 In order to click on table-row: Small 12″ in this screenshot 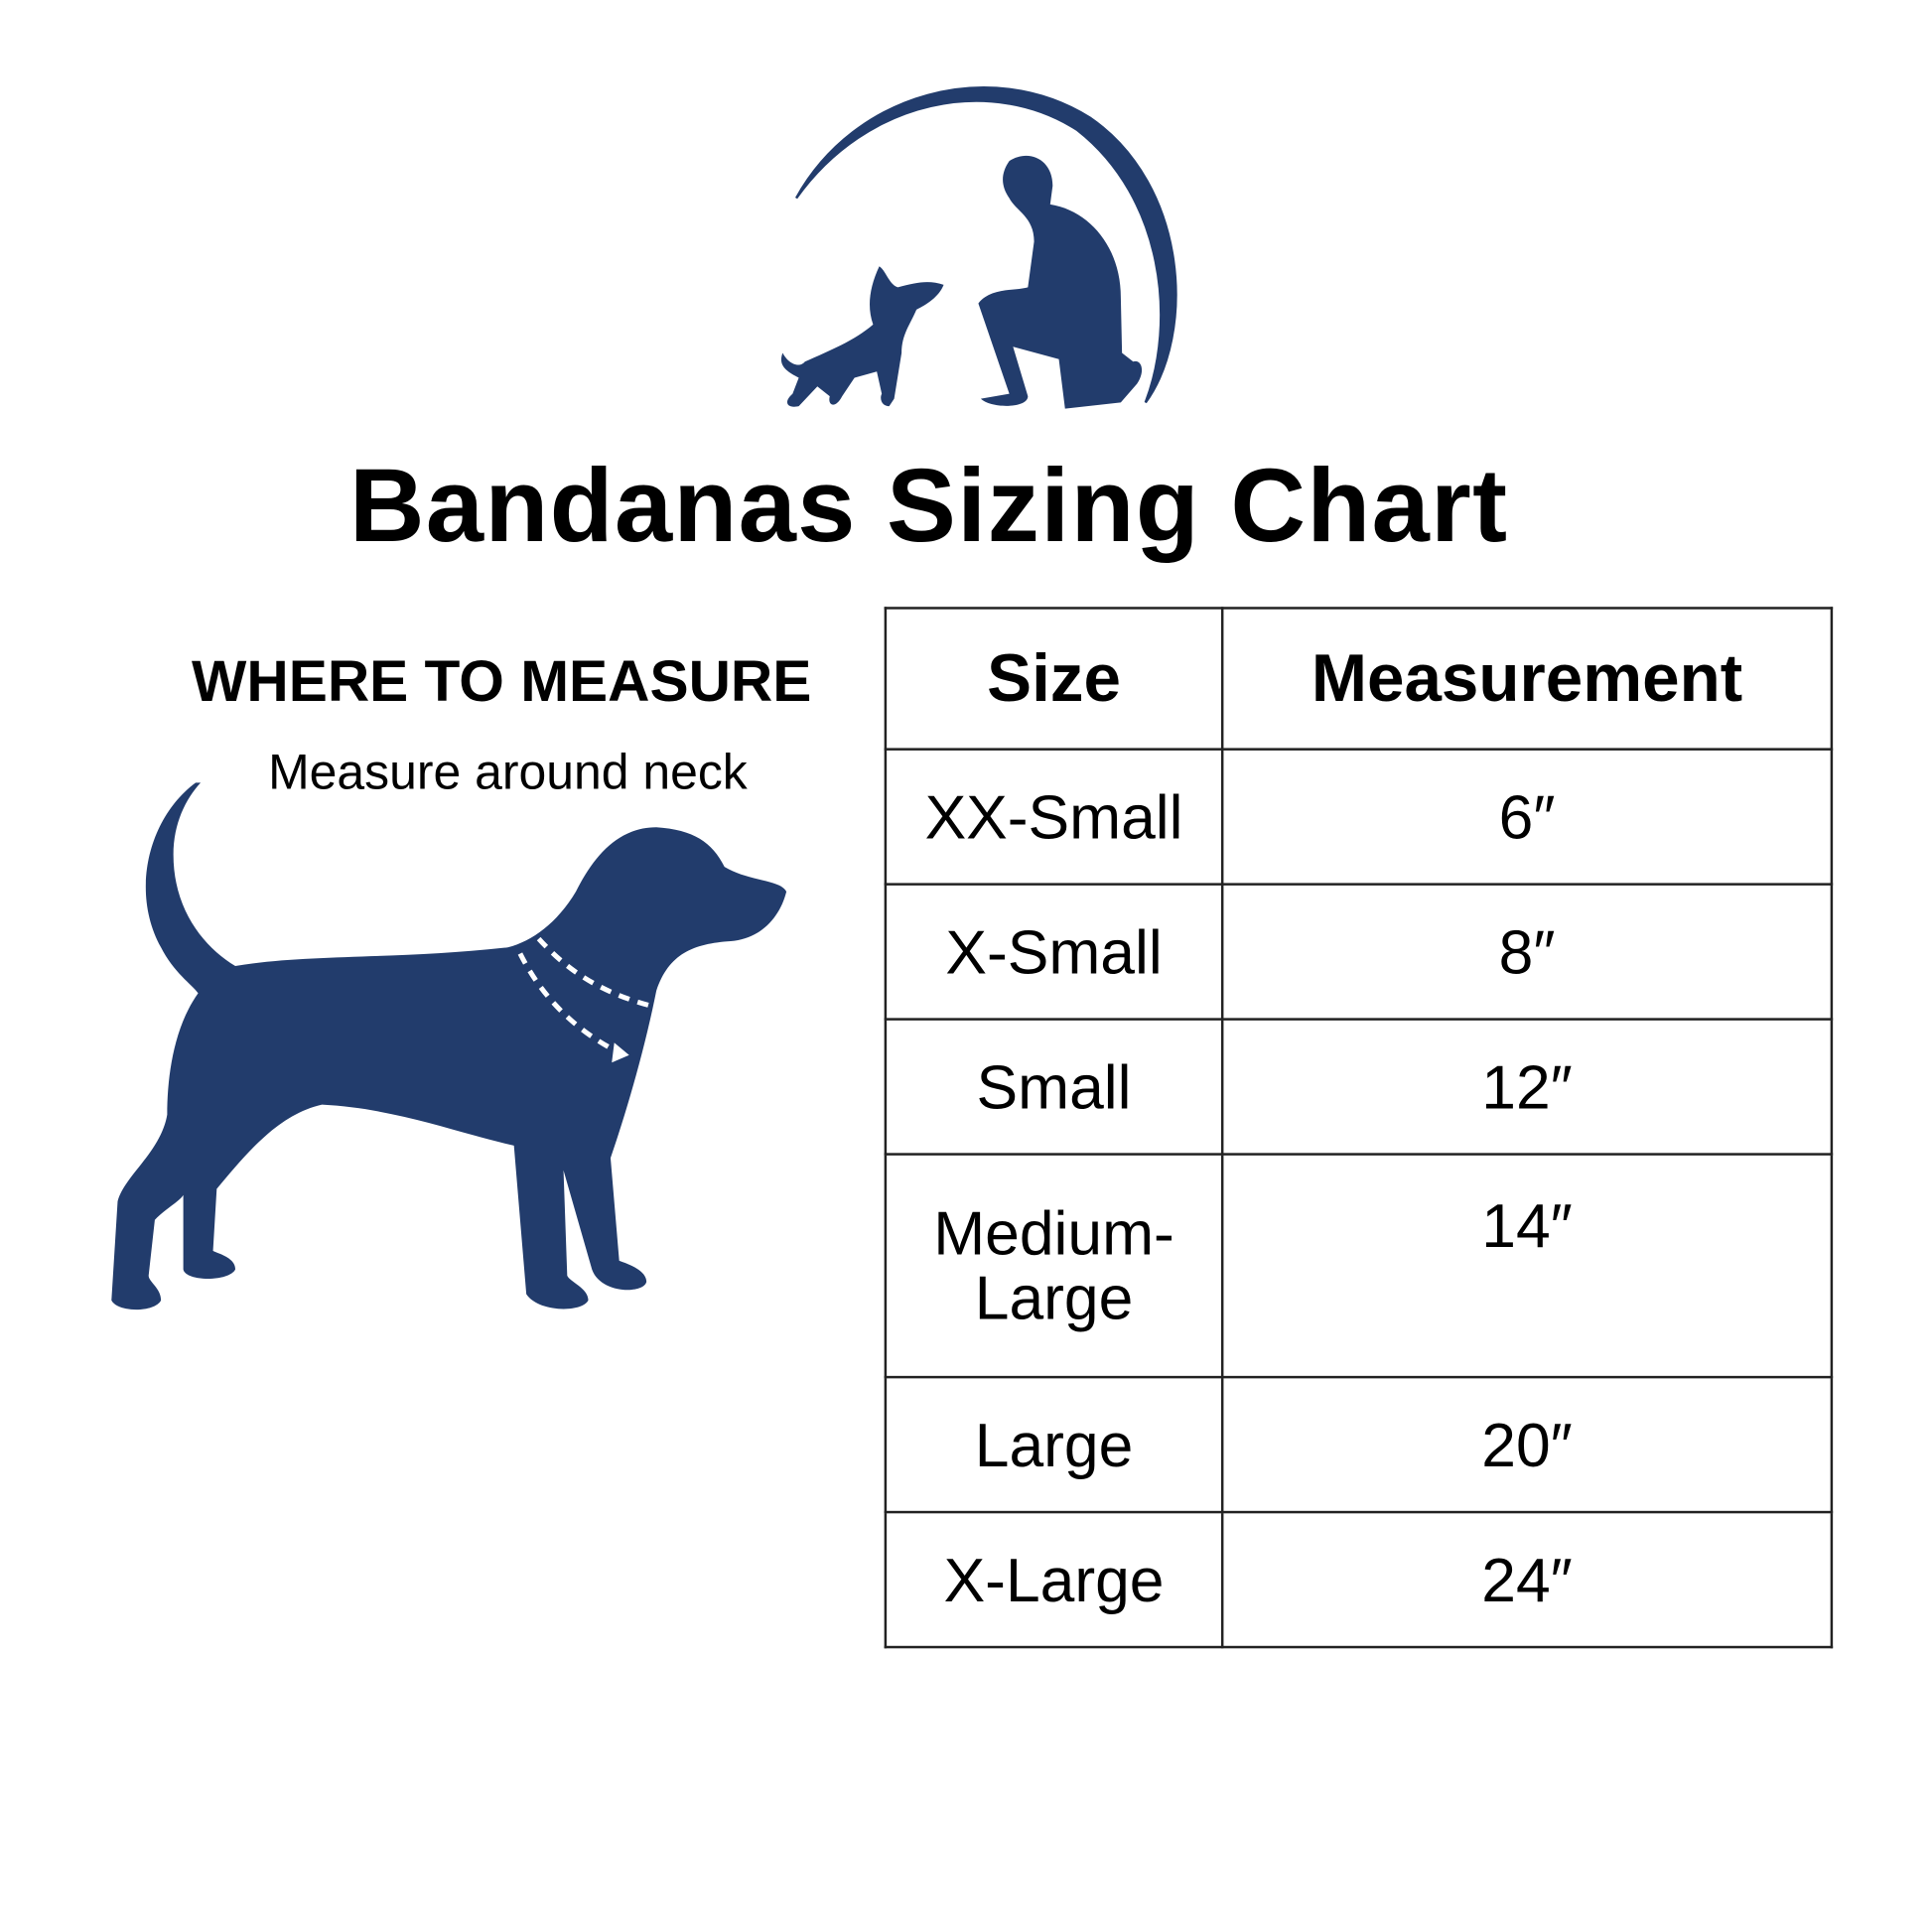, I will do `click(1359, 1087)`.